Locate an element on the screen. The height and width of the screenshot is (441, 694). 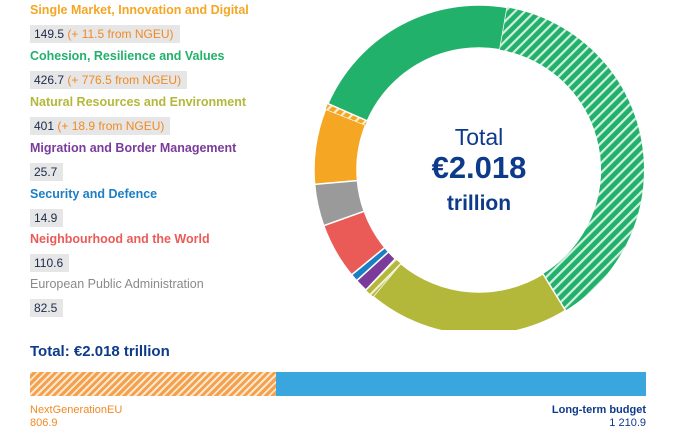
bar-label-long-term: Long-term budget 1 210.9 is located at coordinates (599, 417).